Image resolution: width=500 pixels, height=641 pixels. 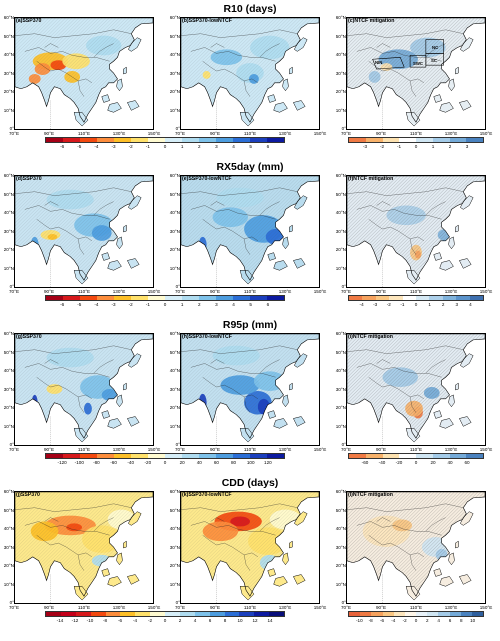 What do you see at coordinates (434, 60) in the screenshot?
I see `region-label-sc: SC` at bounding box center [434, 60].